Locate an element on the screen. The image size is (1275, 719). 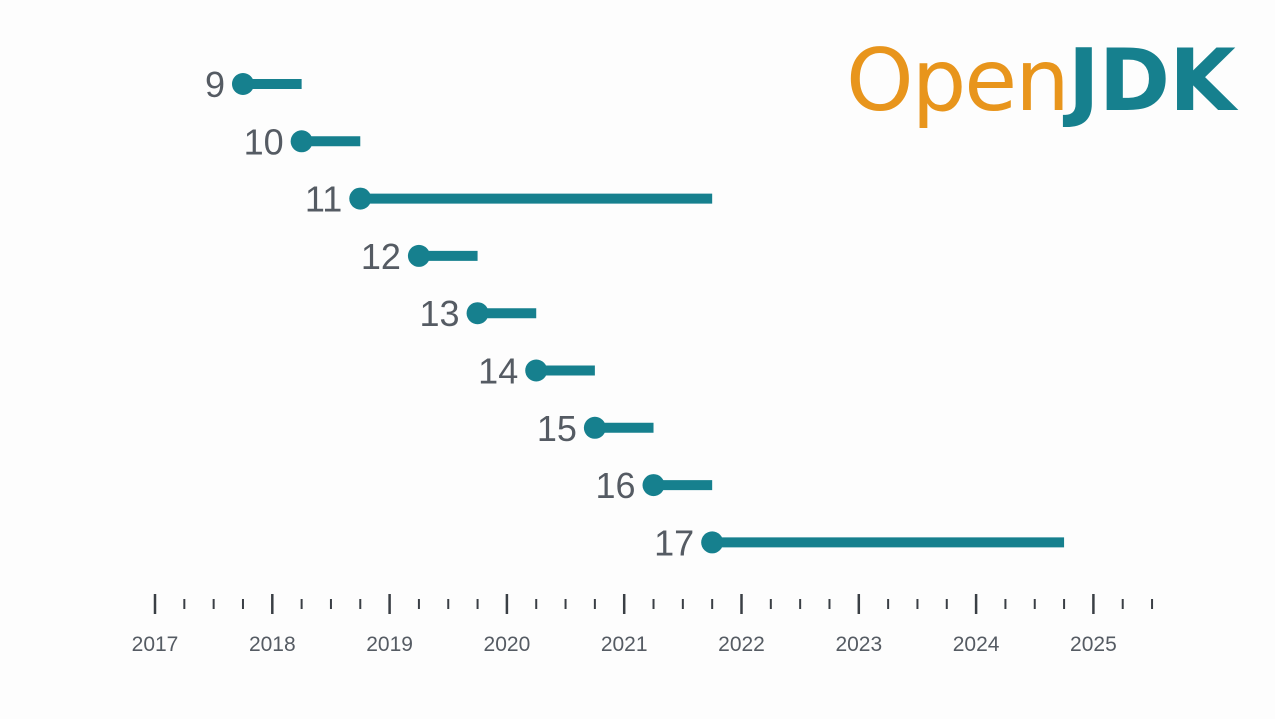
x-tick-label: 2019 is located at coordinates (389, 644).